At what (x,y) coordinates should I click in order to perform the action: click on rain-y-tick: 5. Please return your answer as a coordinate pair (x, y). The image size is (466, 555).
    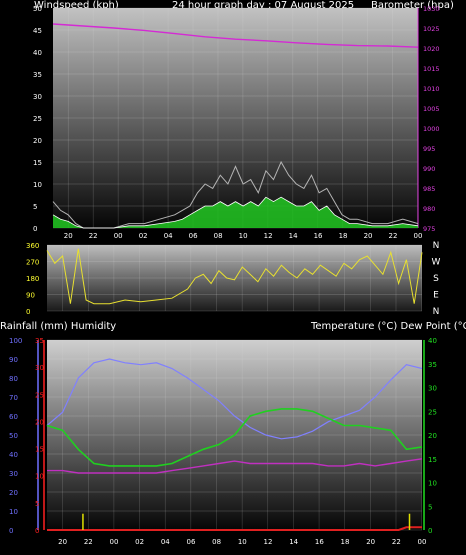
    Looking at the image, I should click on (37, 504).